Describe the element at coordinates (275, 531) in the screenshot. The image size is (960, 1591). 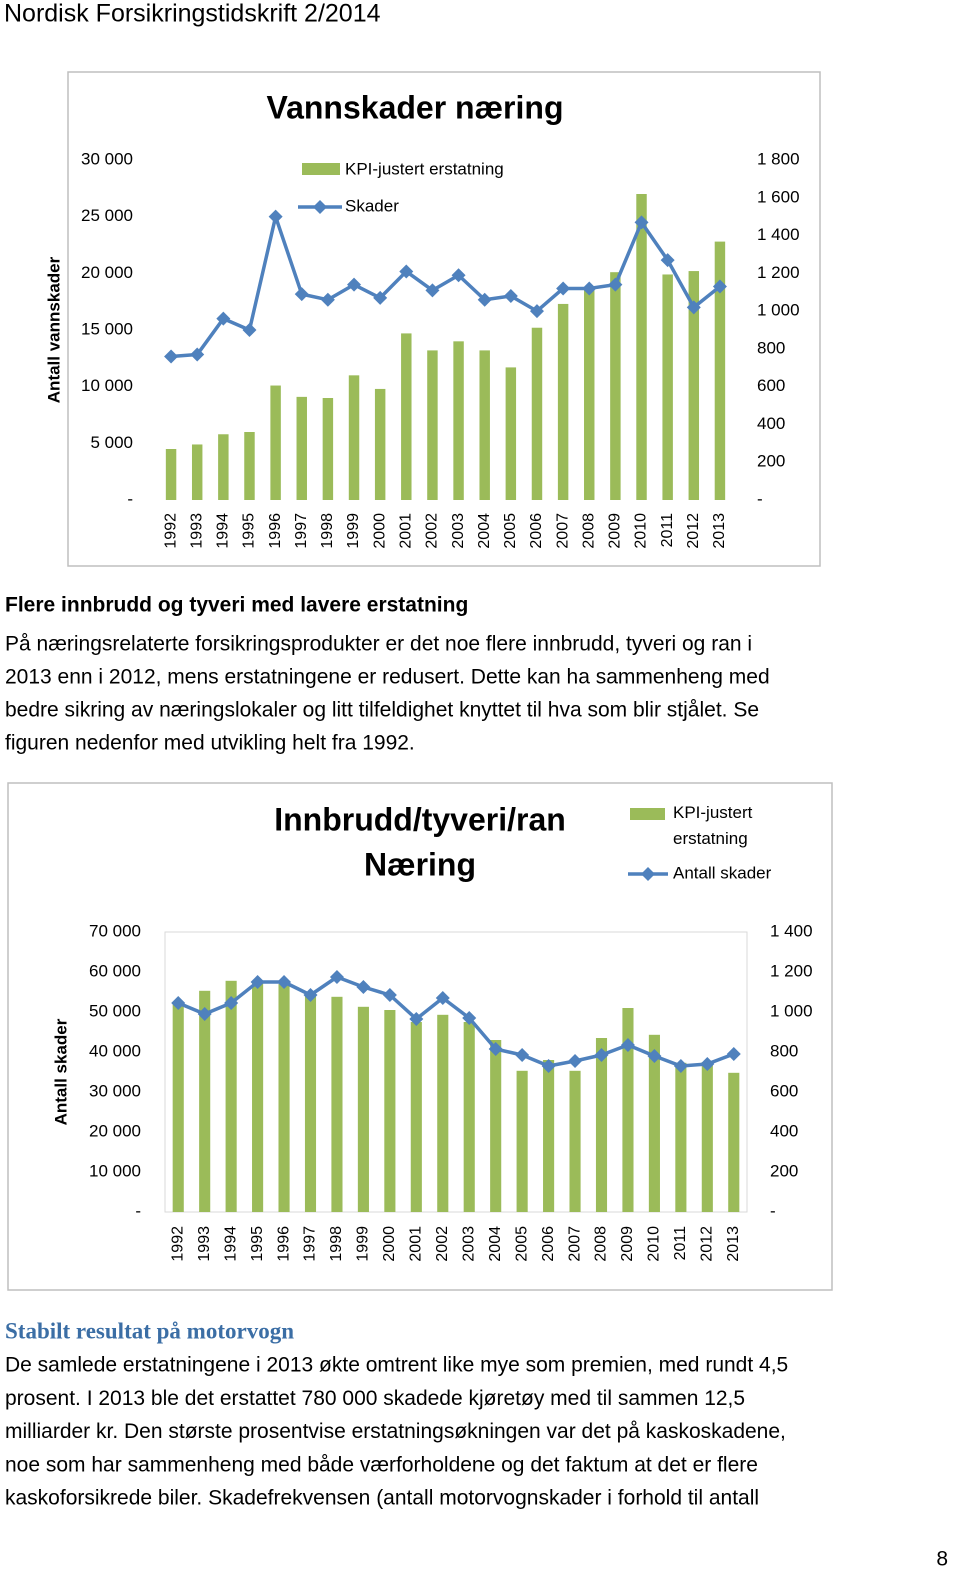
I see `x-tick-label: 1996` at that location.